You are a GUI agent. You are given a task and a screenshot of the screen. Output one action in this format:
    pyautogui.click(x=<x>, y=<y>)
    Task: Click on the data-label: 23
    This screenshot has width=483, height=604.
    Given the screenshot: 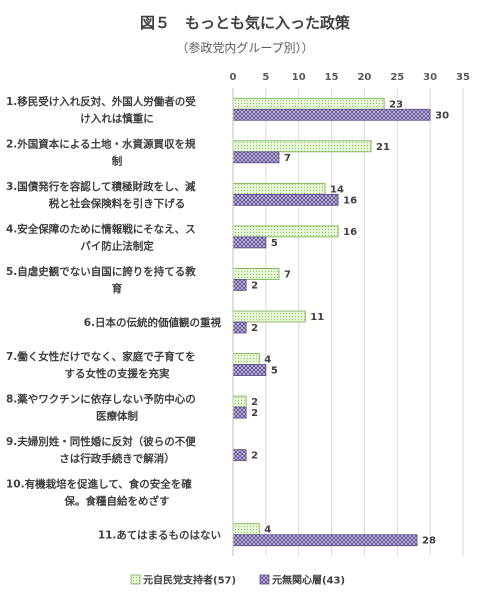 What is the action you would take?
    pyautogui.click(x=396, y=104)
    